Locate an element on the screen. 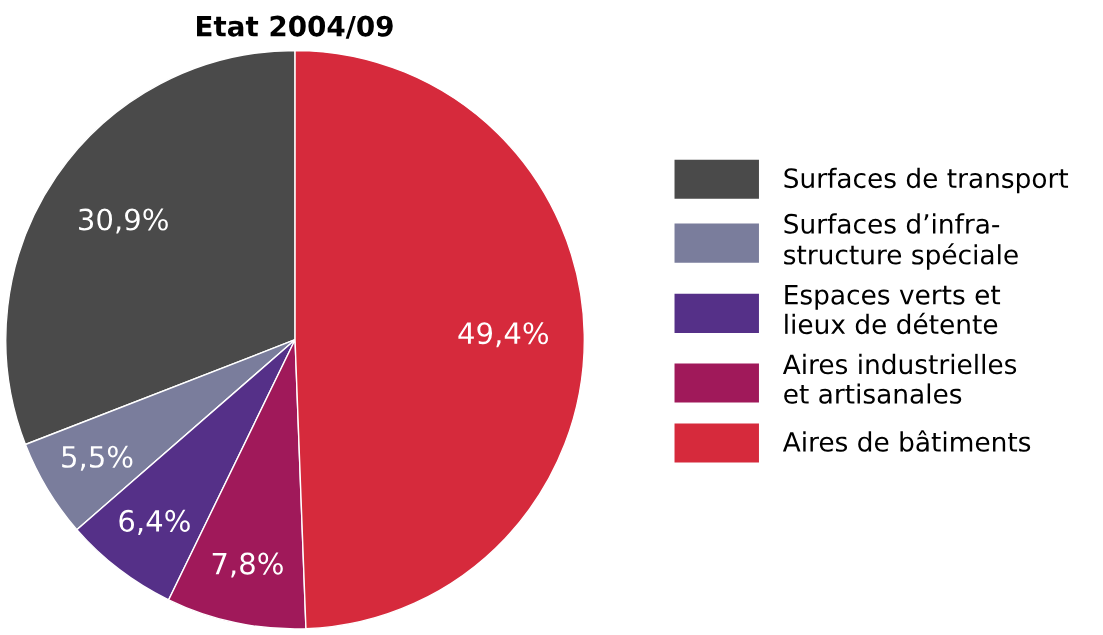 This screenshot has width=1103, height=635. data-label: 7,8% is located at coordinates (247, 565).